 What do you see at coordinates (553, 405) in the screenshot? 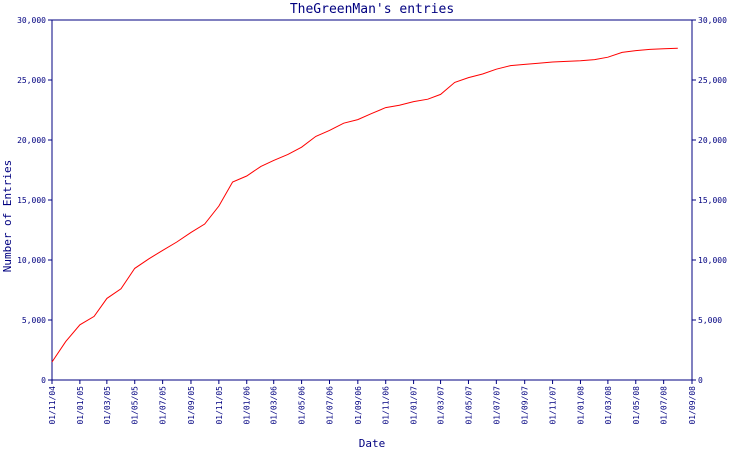
I see `x-tick-label: 01/11/07` at bounding box center [553, 405].